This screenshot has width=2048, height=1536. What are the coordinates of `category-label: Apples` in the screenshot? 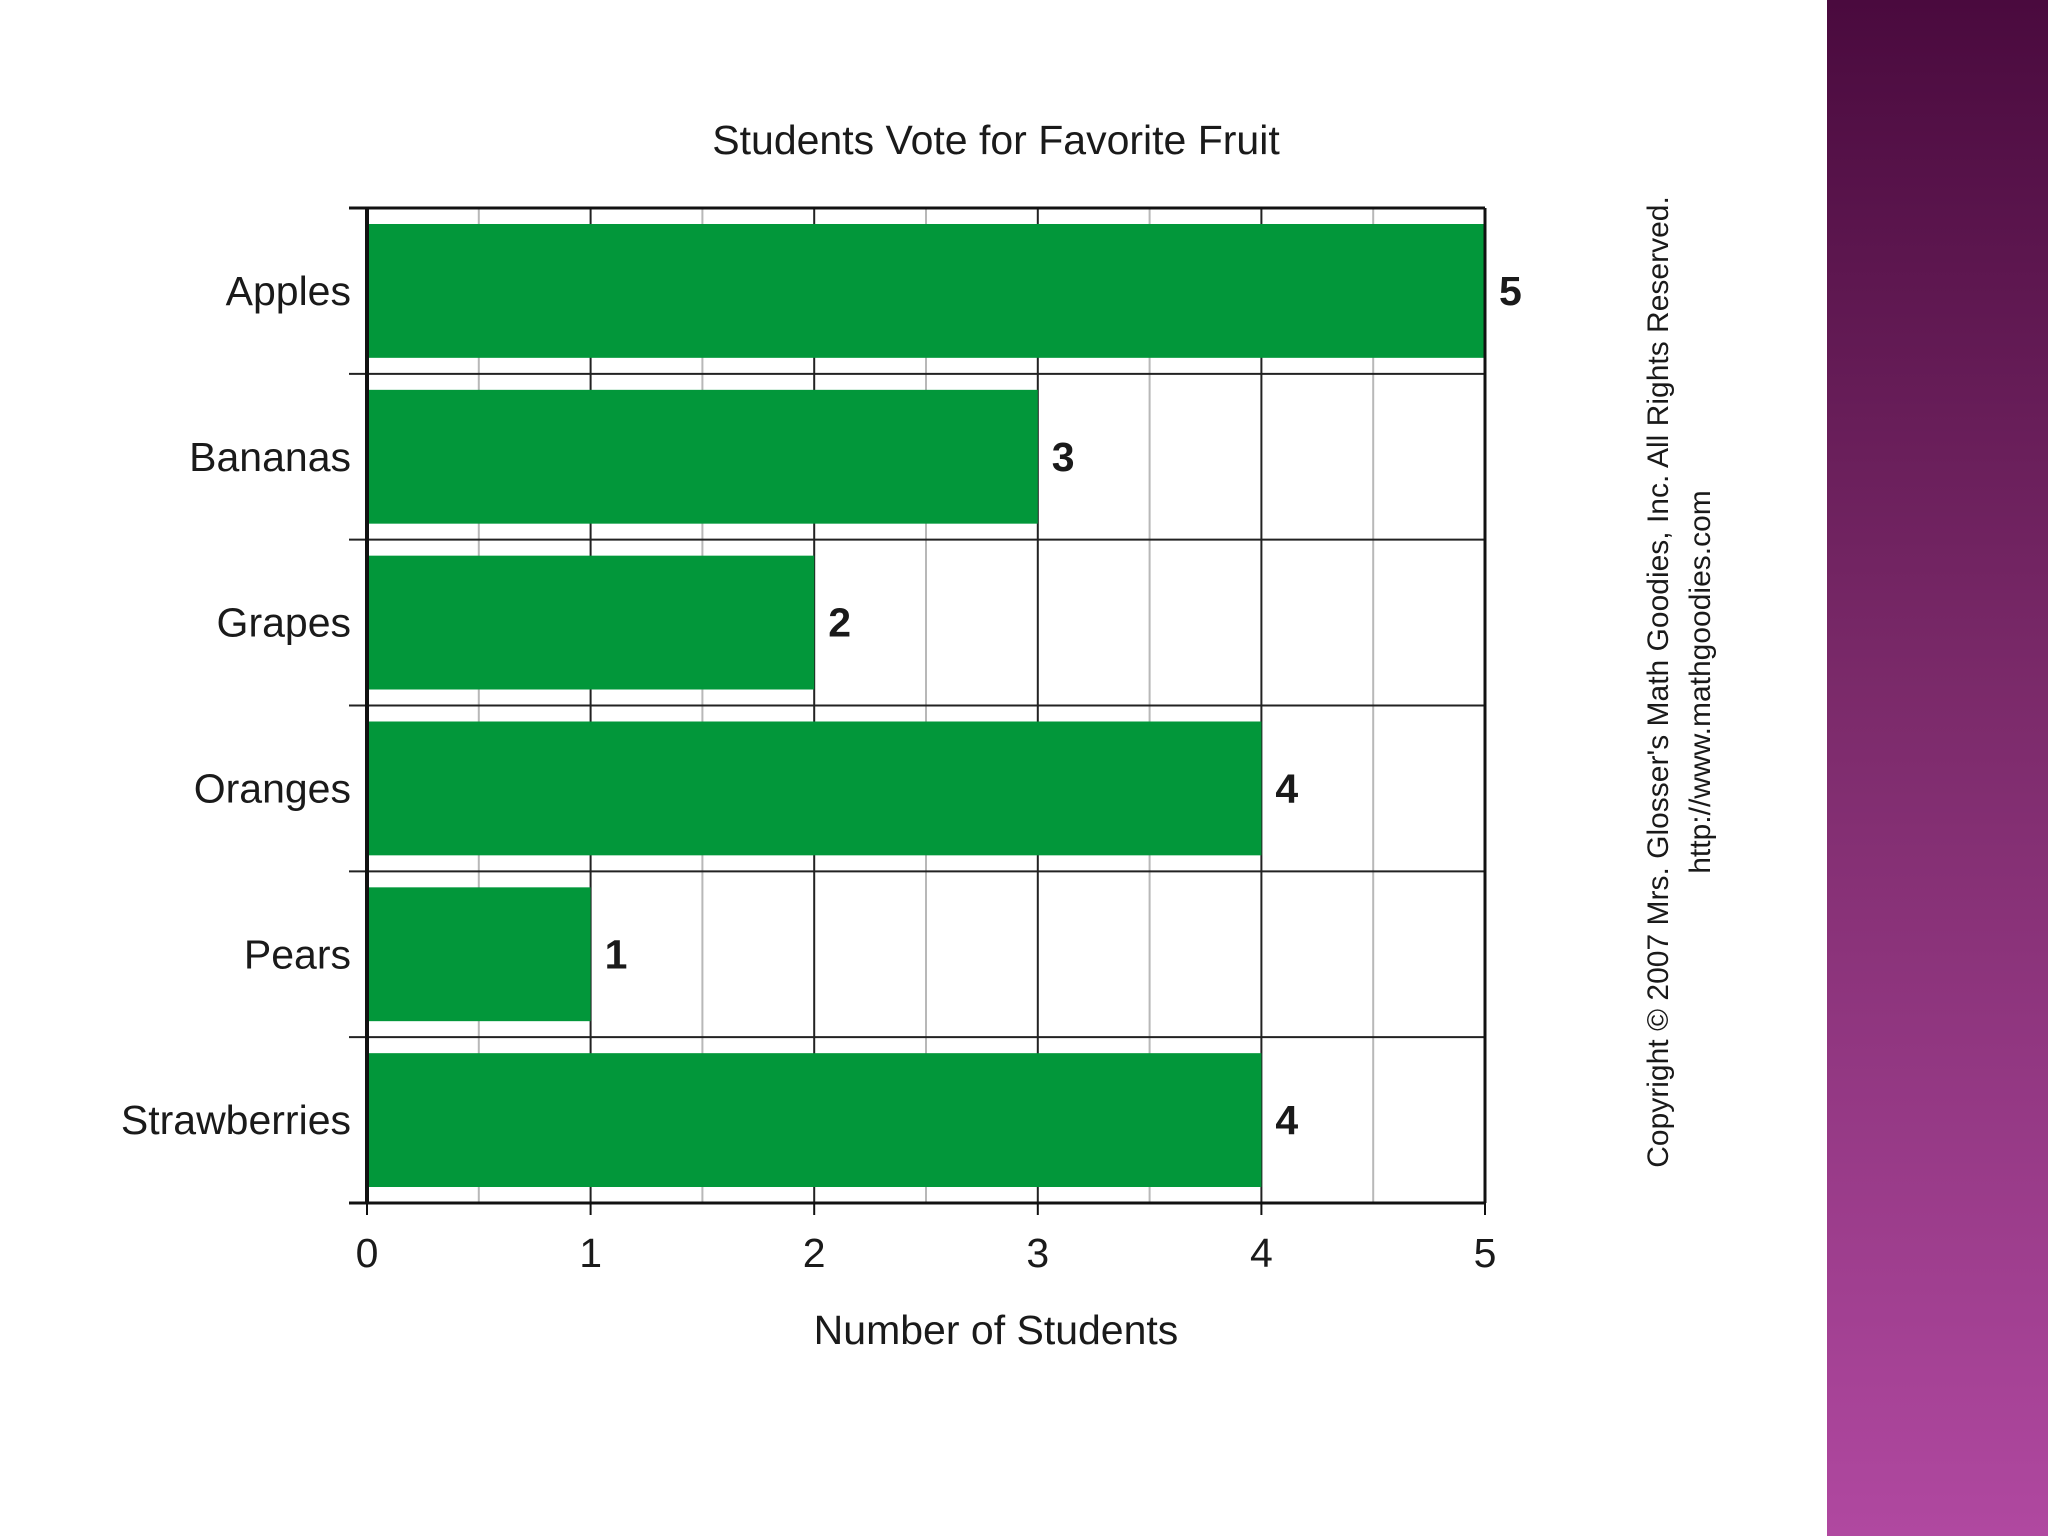 It's located at (288, 291).